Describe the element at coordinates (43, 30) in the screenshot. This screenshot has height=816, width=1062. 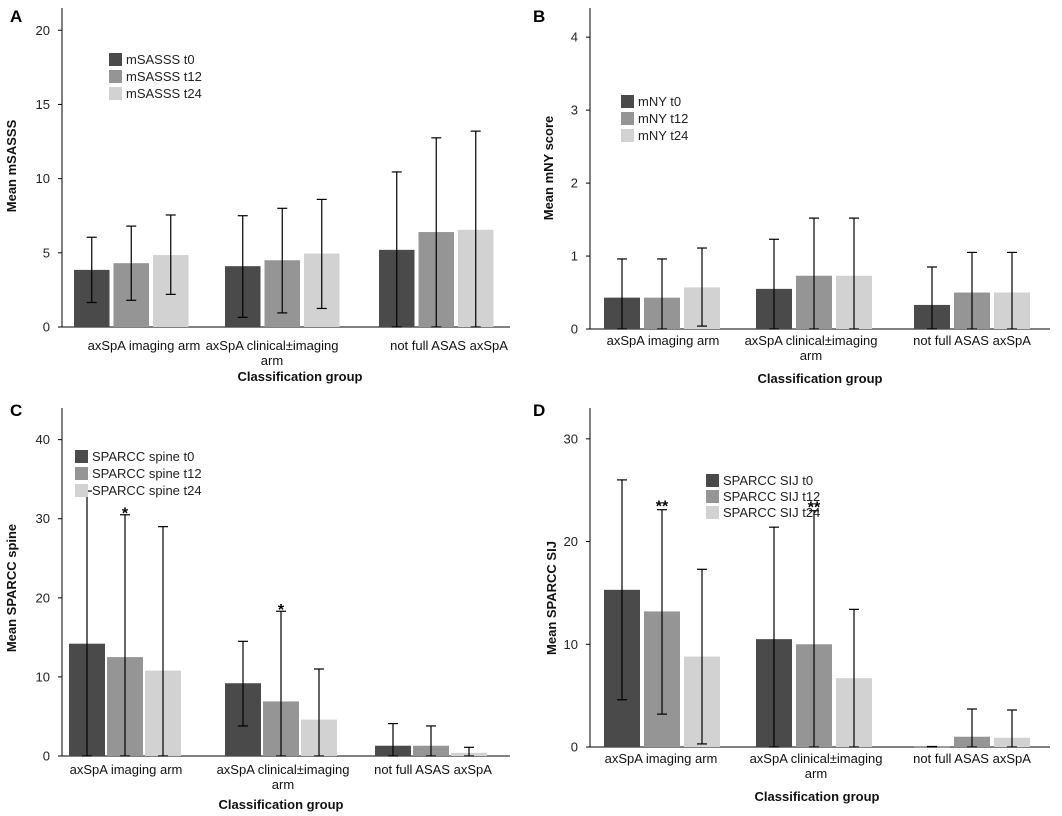
I see `y-tick-label-a: 20` at that location.